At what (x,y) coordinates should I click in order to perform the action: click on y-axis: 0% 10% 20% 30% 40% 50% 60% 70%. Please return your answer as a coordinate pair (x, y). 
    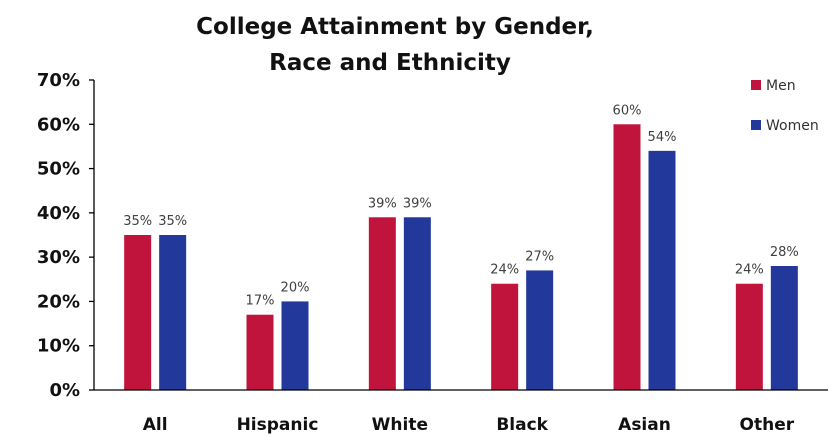
    Looking at the image, I should click on (66, 235).